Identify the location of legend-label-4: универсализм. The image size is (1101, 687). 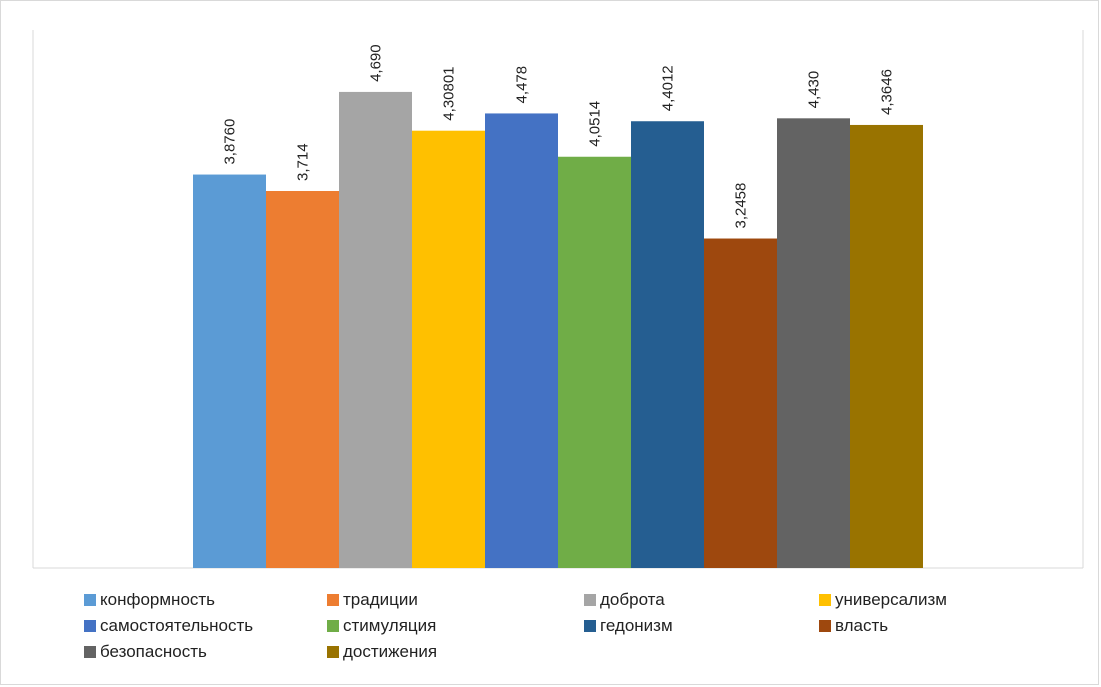
(891, 599).